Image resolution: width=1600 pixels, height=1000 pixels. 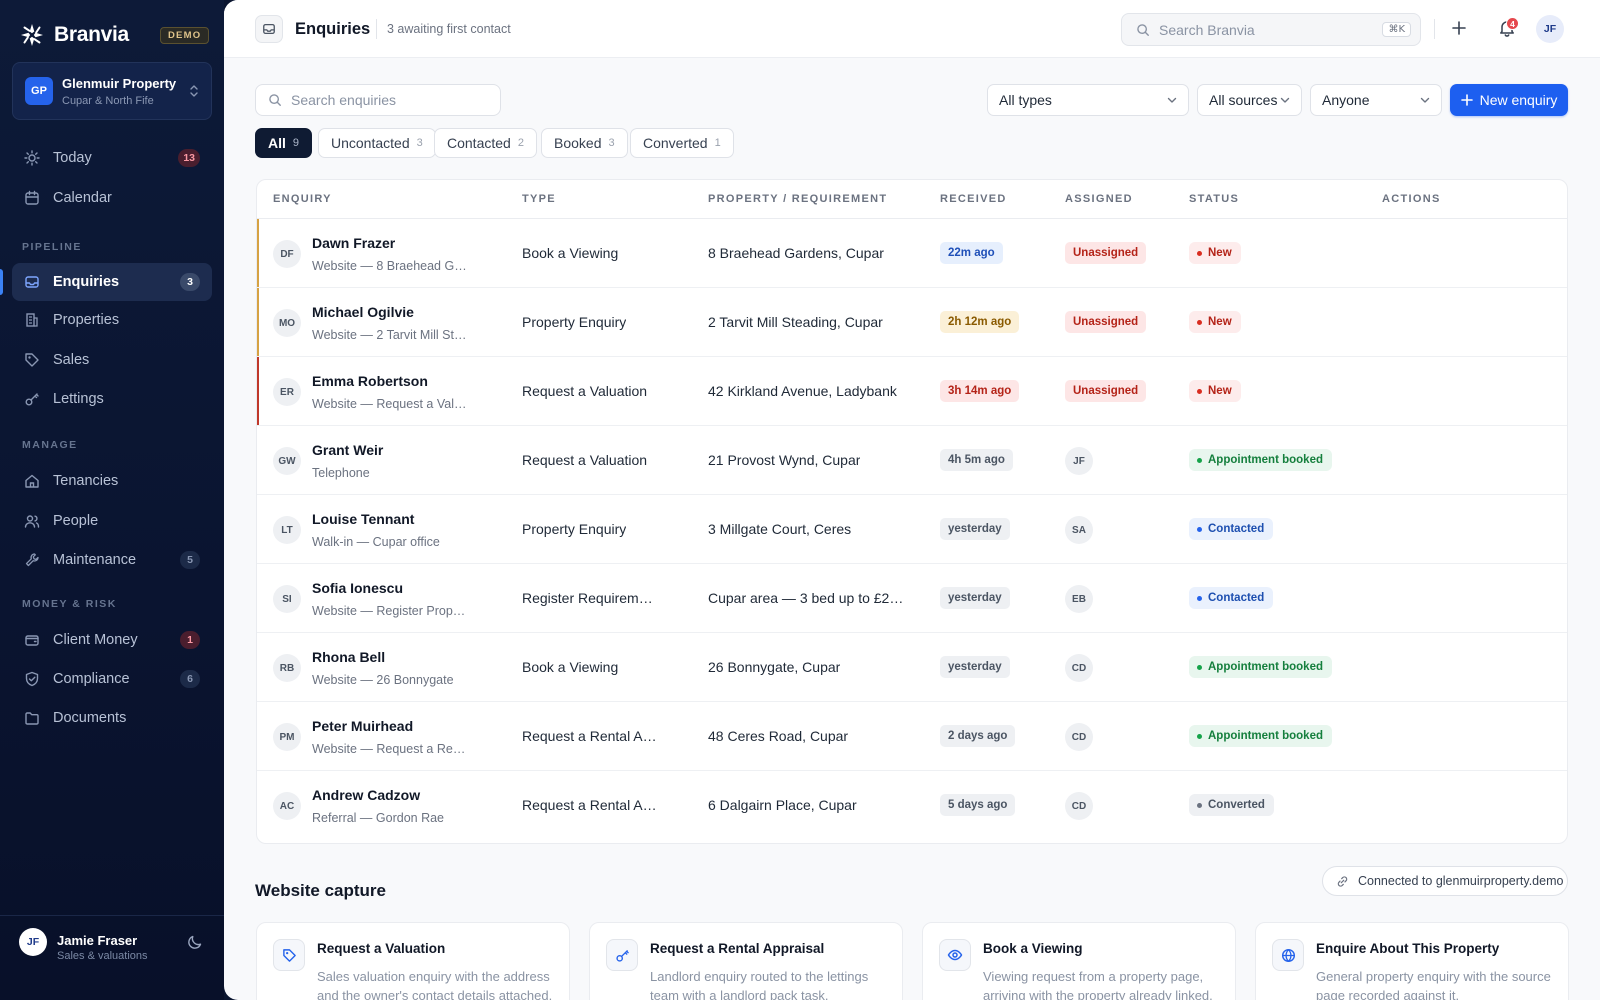 I want to click on moon-icon, so click(x=195, y=942).